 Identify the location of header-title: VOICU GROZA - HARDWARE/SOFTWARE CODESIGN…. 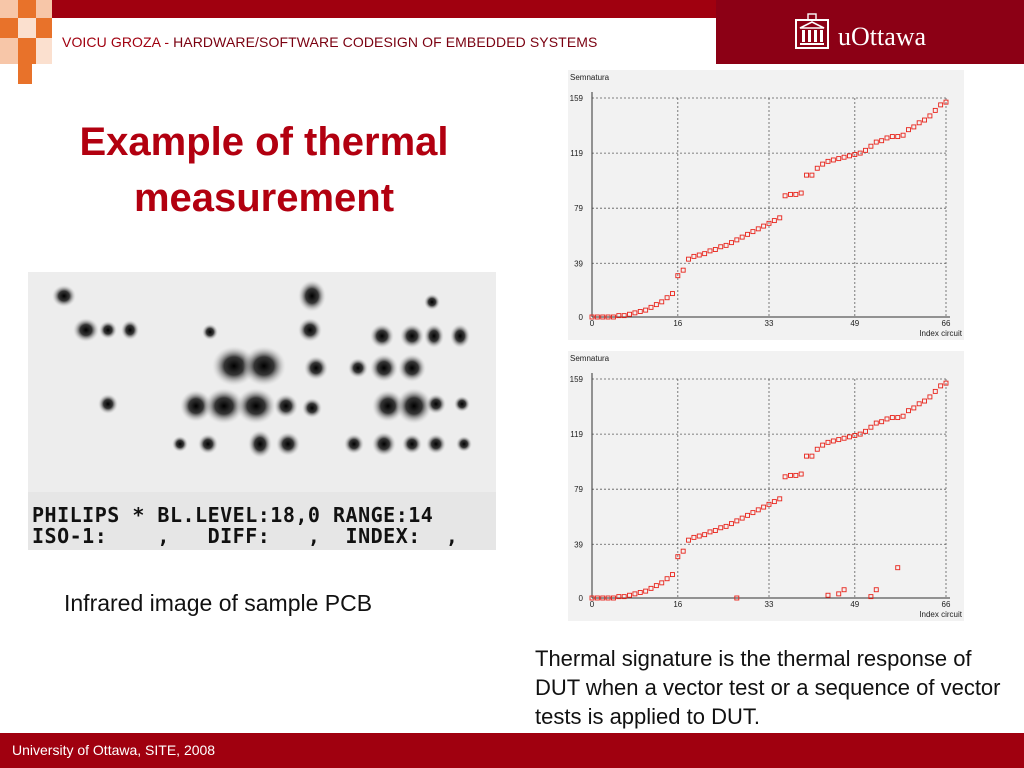
(329, 42).